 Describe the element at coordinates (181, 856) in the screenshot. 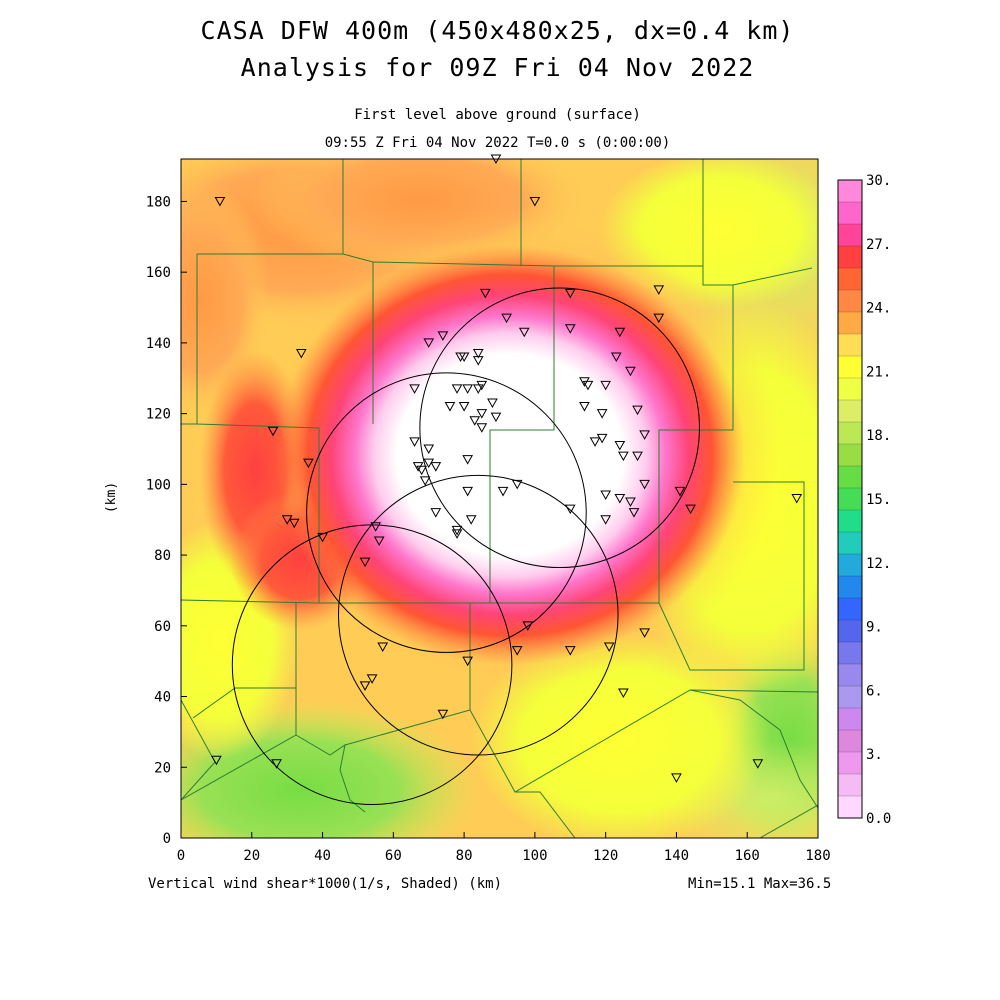

I see `x-tick-label: 0` at that location.